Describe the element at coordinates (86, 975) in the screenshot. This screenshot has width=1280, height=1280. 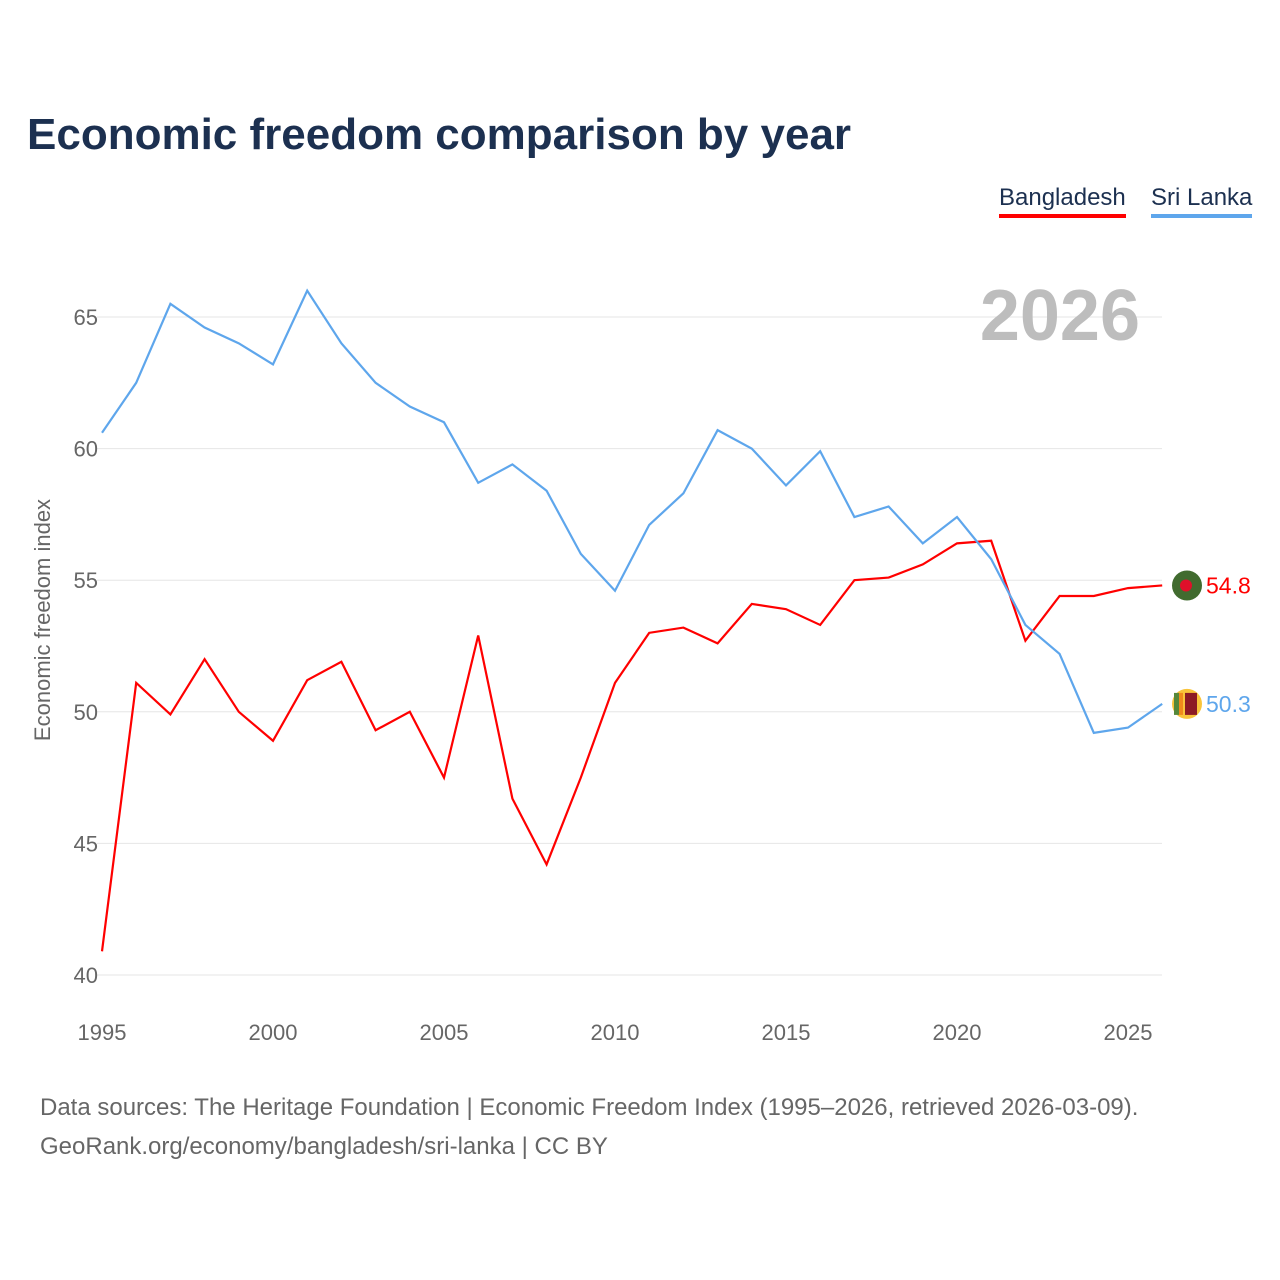
I see `y-tick-label: 40` at that location.